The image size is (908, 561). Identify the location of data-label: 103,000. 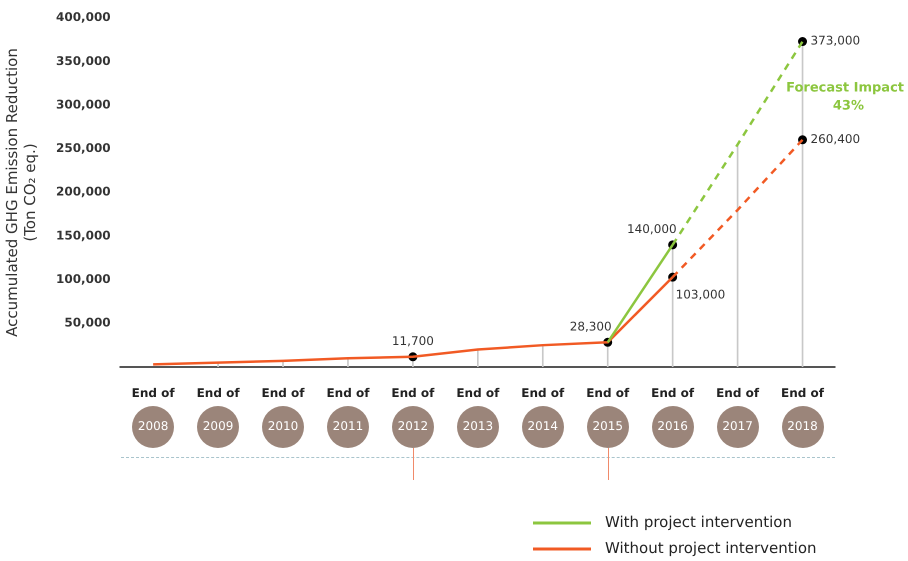
(701, 294).